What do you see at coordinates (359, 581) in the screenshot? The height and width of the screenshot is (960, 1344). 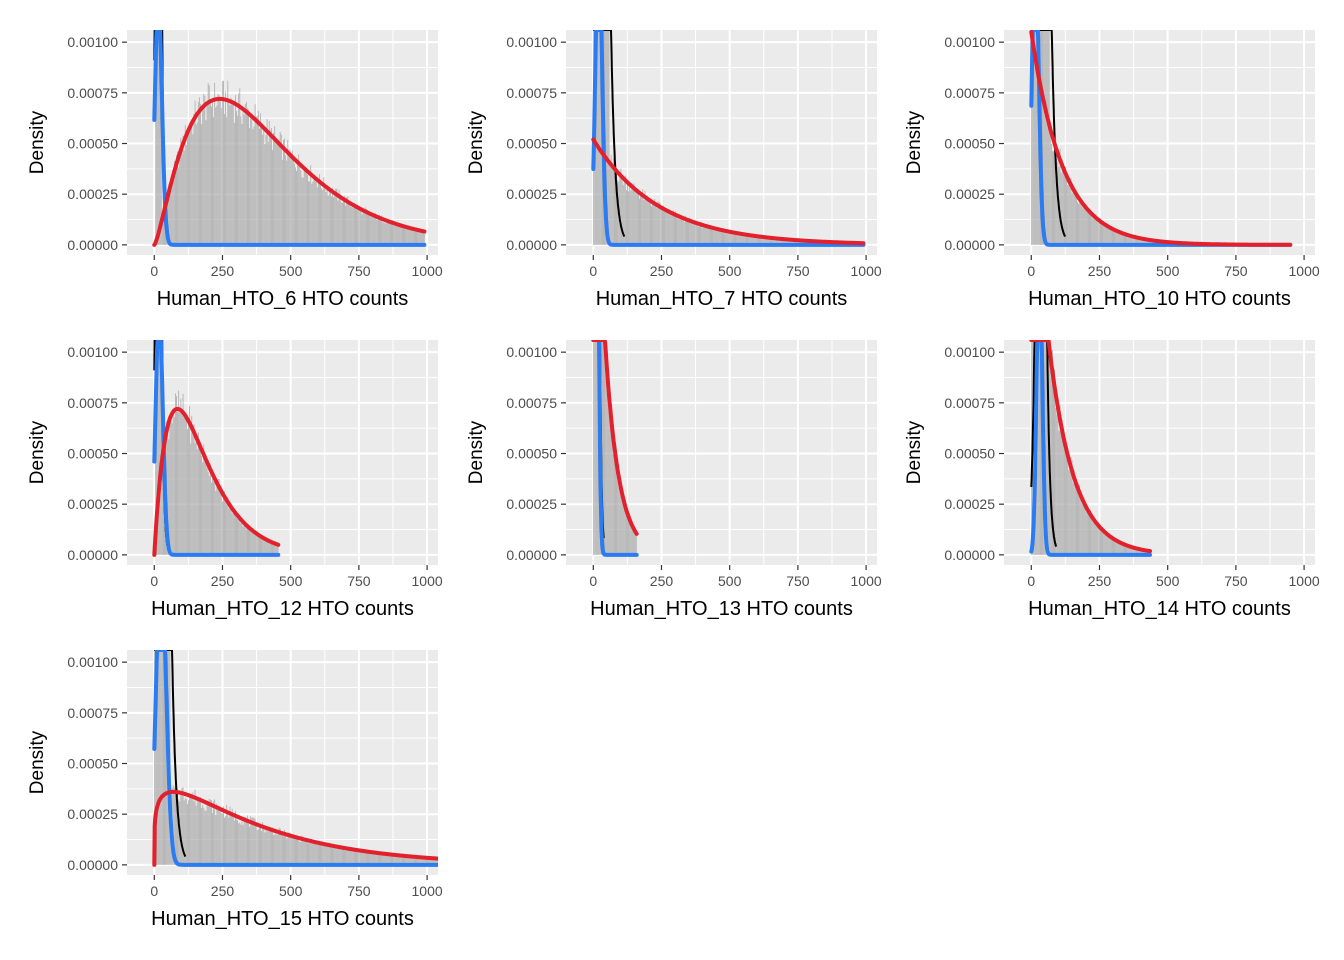 I see `x-tick-label: 750` at bounding box center [359, 581].